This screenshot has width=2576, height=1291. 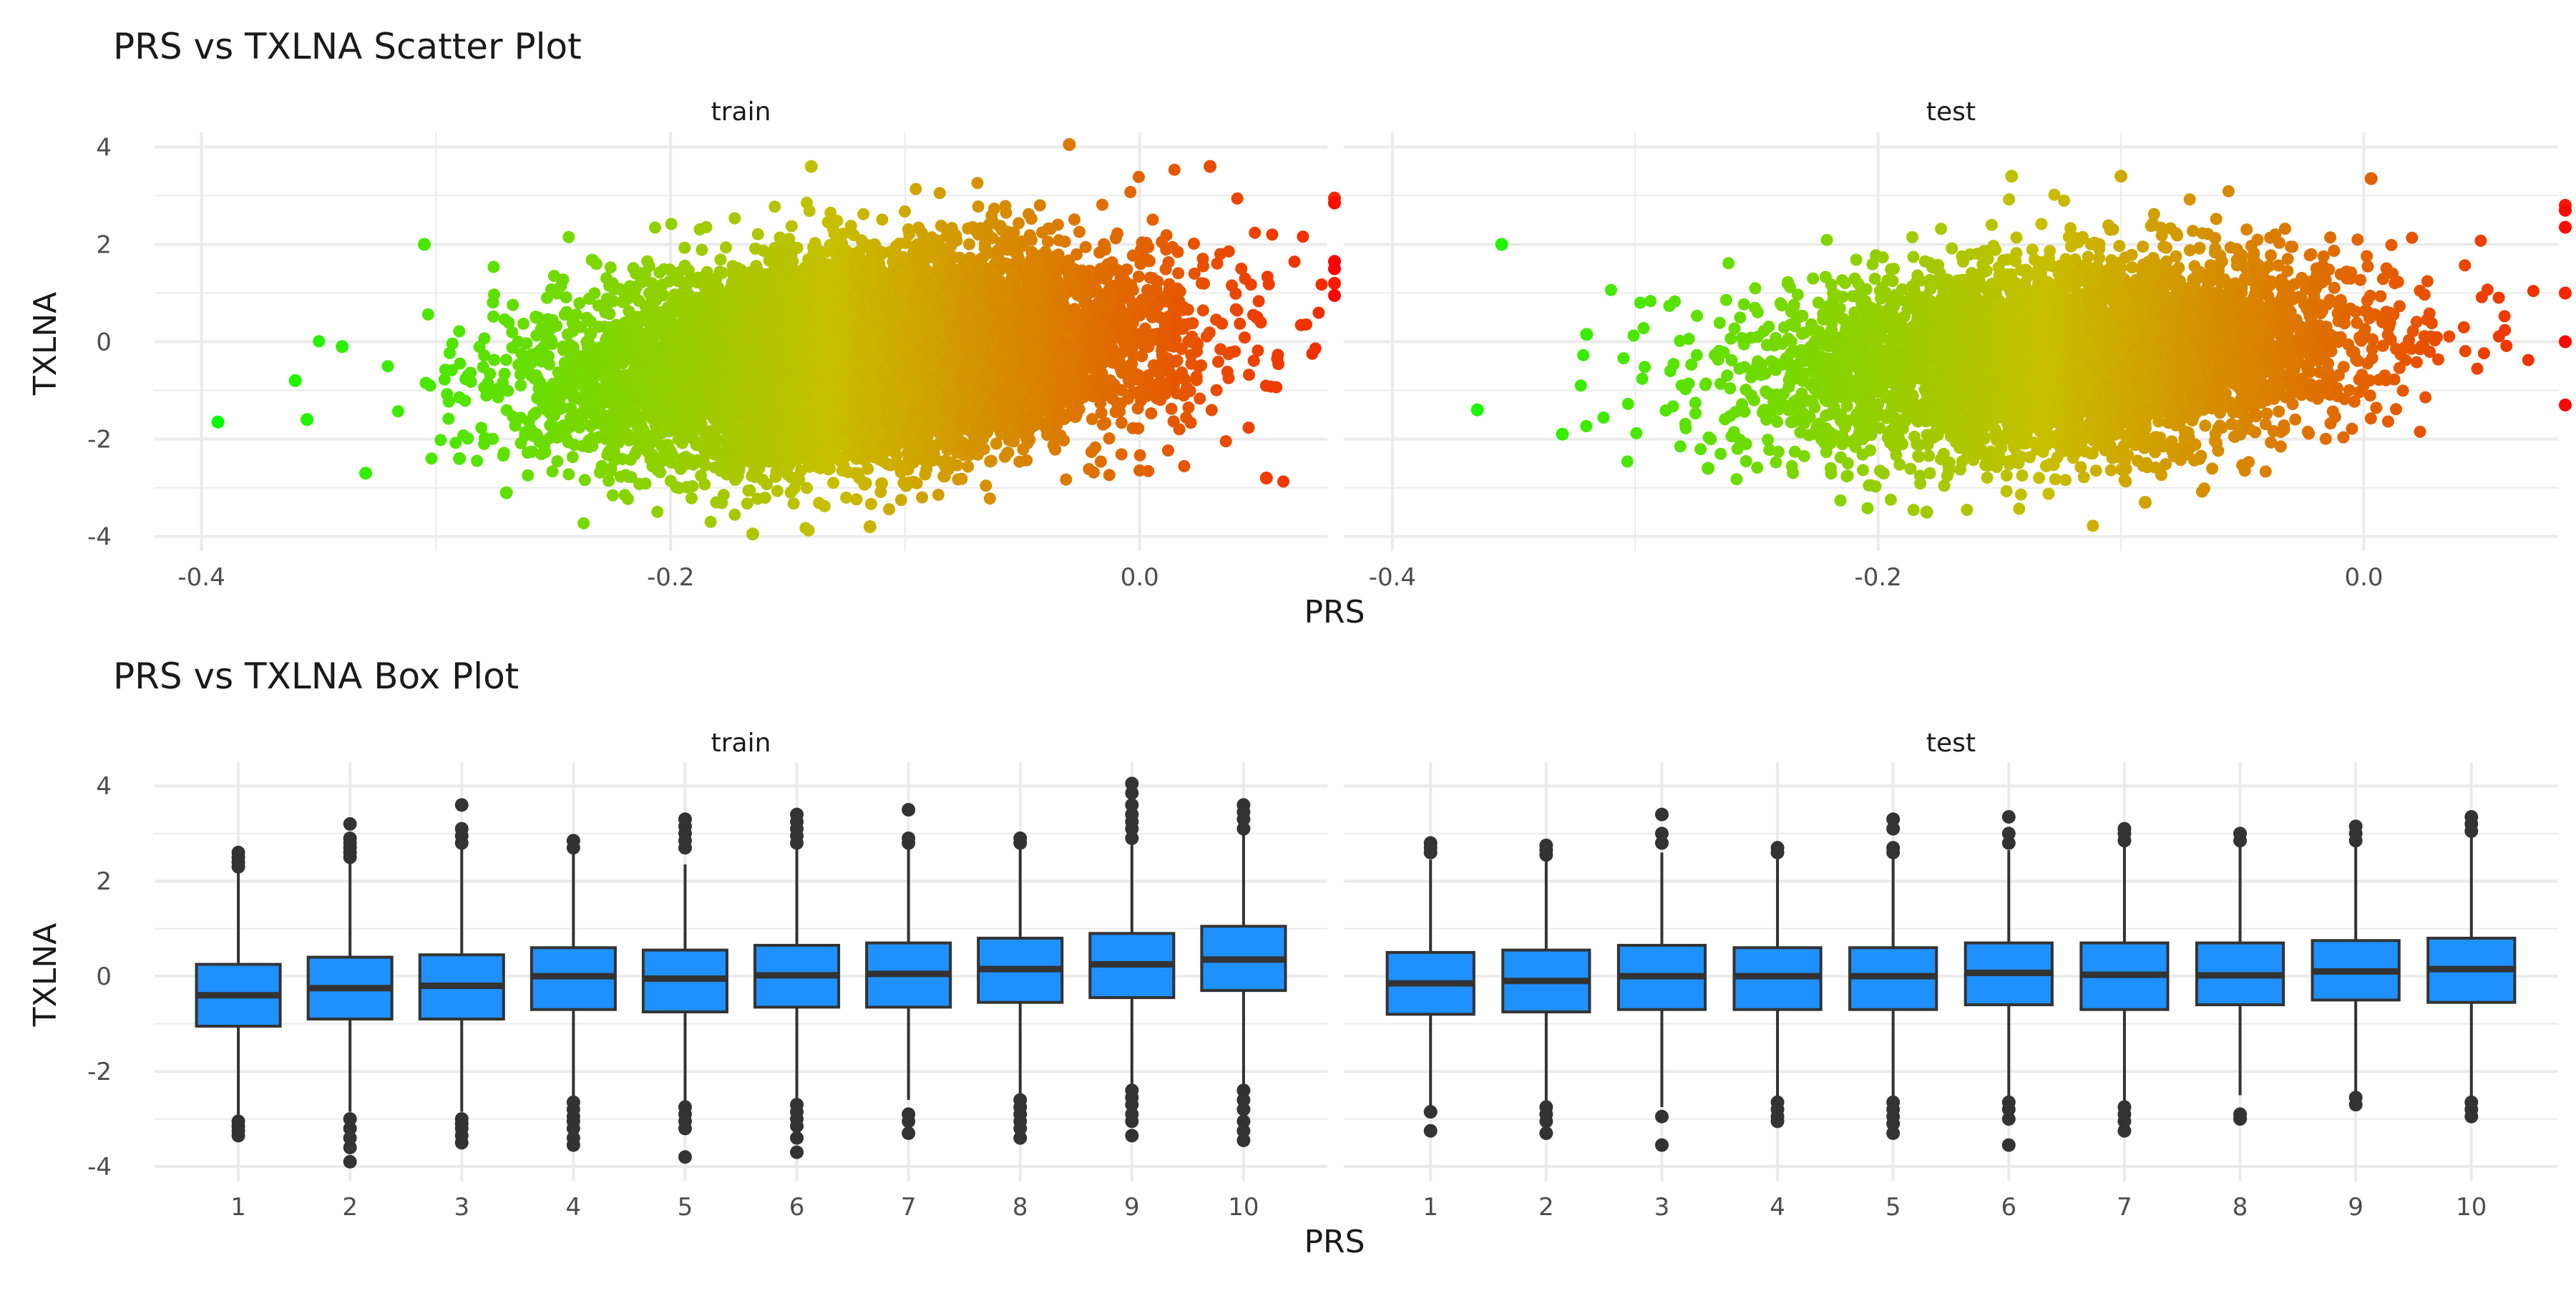 I want to click on y-tick-label: -4, so click(x=100, y=537).